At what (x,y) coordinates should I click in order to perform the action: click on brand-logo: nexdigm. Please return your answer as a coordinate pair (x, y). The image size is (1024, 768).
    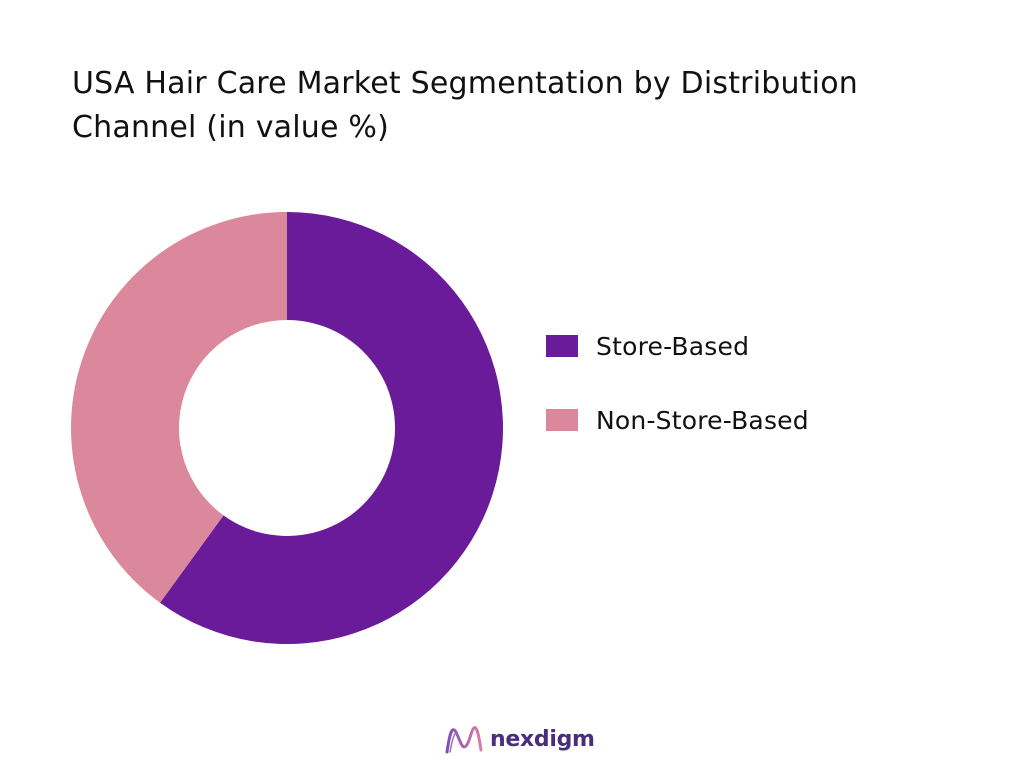
    Looking at the image, I should click on (519, 739).